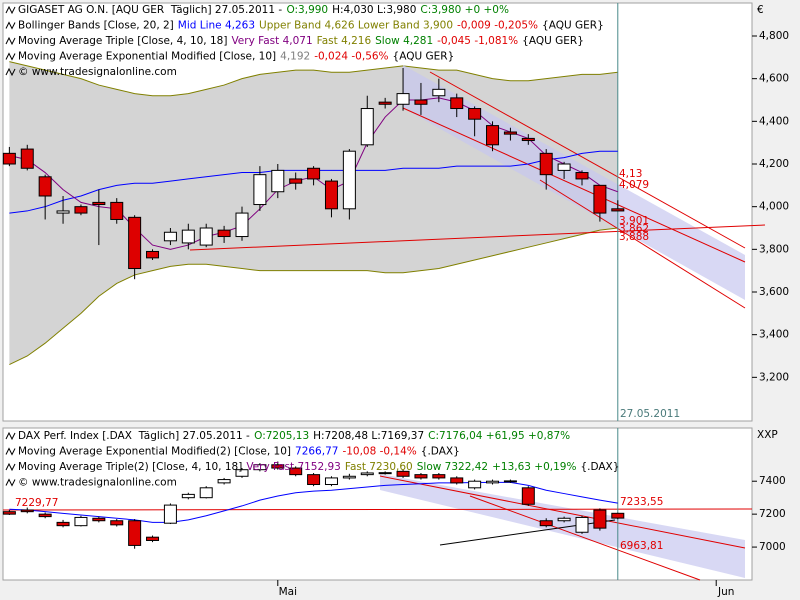  Describe the element at coordinates (760, 10) in the screenshot. I see `currency-label: €` at that location.